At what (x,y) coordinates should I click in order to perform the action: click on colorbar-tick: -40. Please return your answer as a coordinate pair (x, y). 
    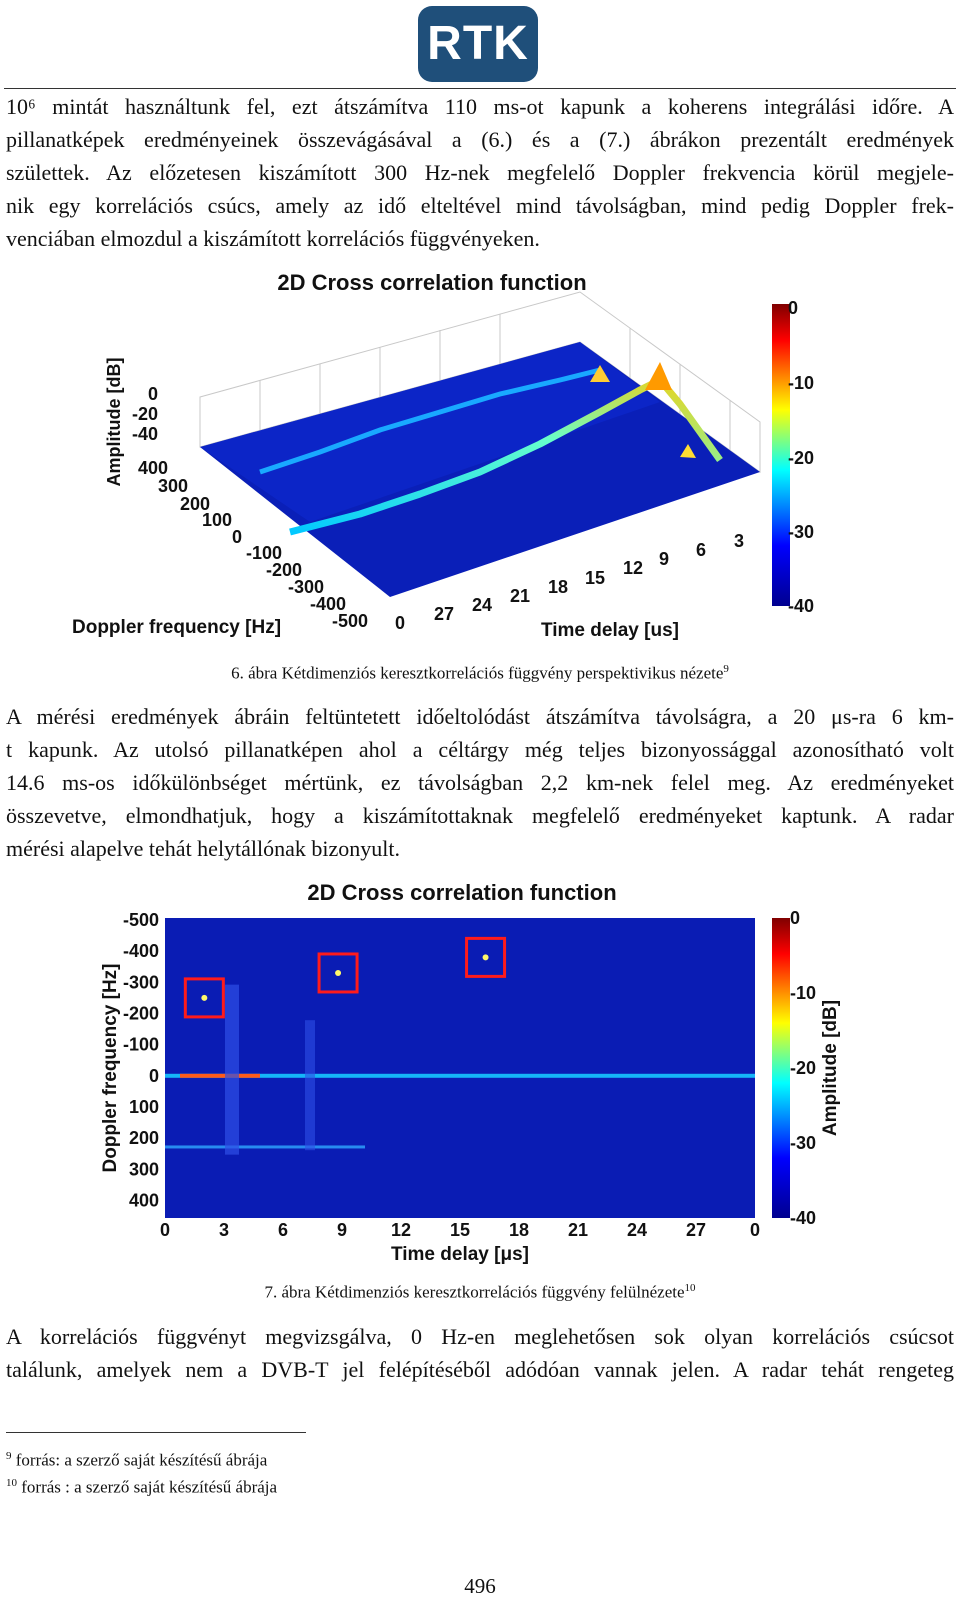
    Looking at the image, I should click on (801, 606).